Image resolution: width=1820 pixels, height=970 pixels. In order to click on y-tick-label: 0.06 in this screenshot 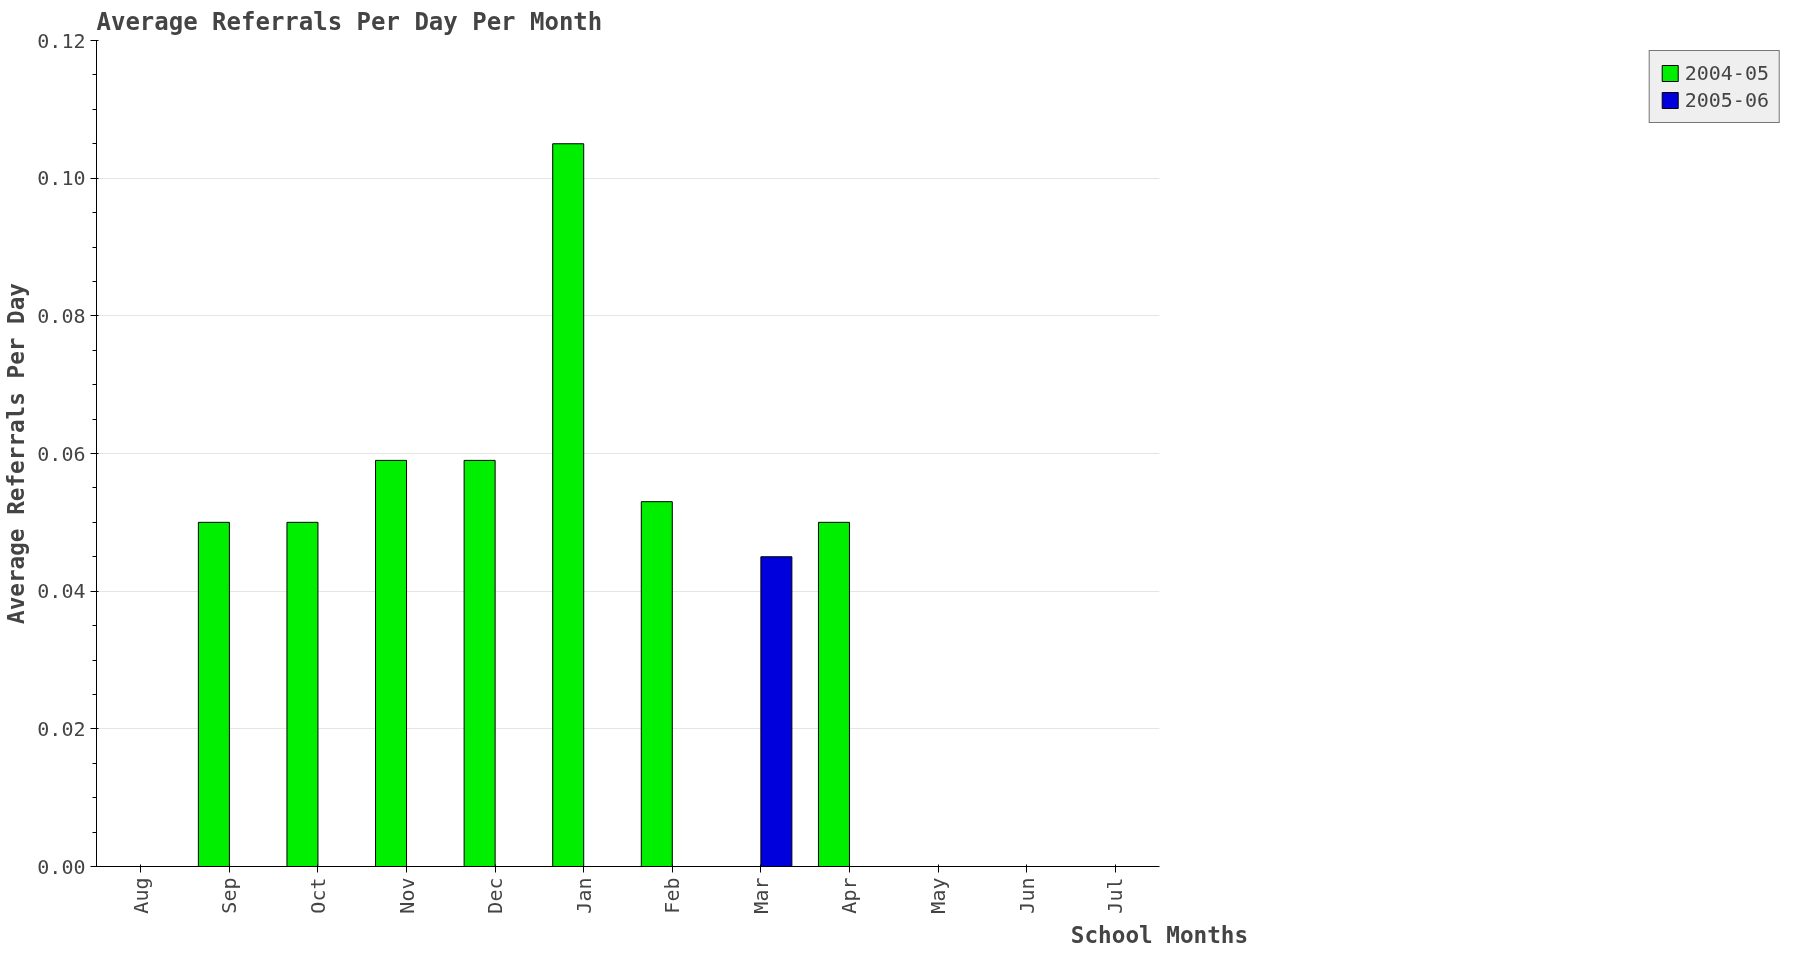, I will do `click(61, 453)`.